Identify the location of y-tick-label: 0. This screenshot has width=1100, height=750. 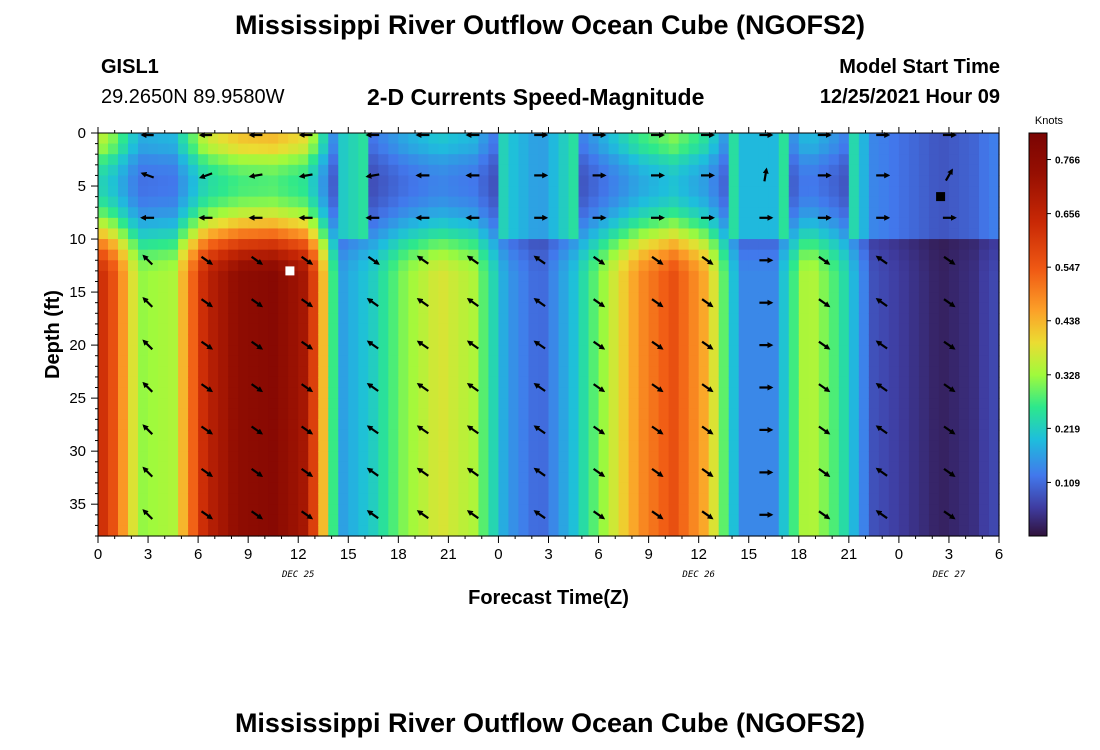
(82, 133).